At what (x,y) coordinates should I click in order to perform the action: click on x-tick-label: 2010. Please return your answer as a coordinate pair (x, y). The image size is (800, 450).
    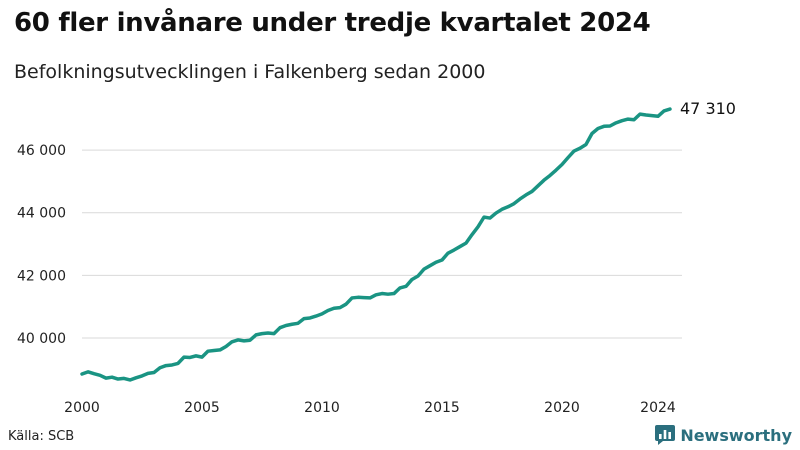
    Looking at the image, I should click on (322, 408).